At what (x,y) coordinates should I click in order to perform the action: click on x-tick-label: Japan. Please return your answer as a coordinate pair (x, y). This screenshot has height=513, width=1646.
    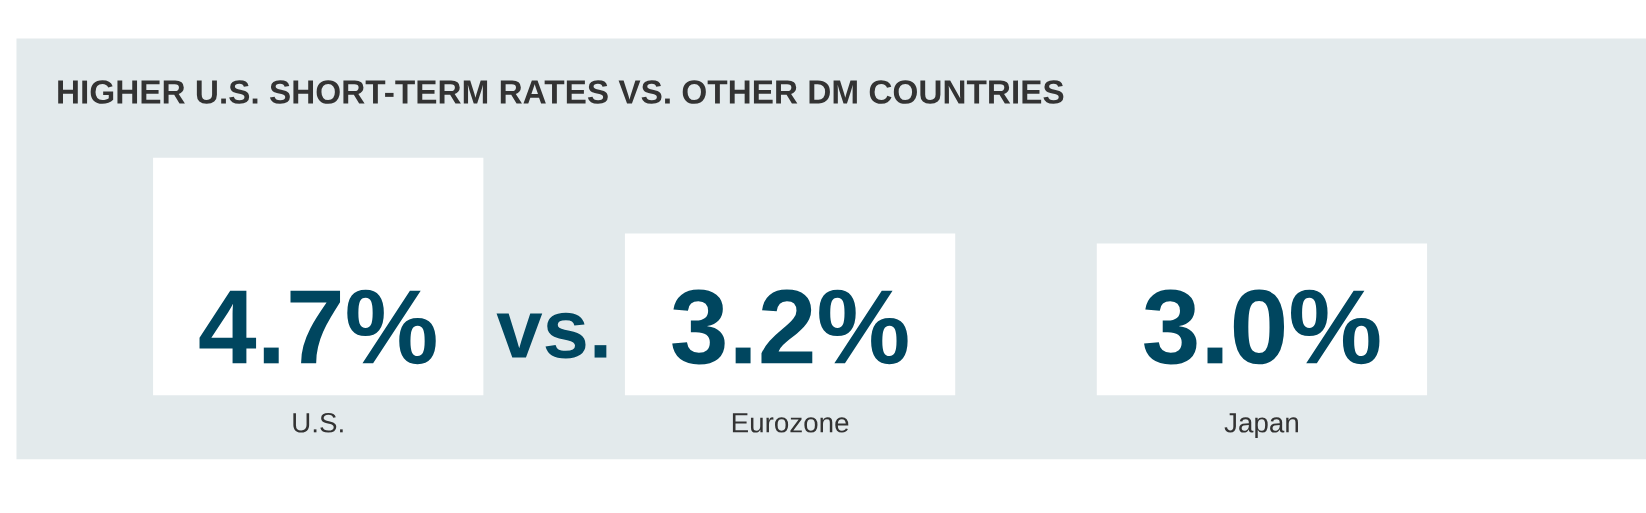
    Looking at the image, I should click on (1261, 426).